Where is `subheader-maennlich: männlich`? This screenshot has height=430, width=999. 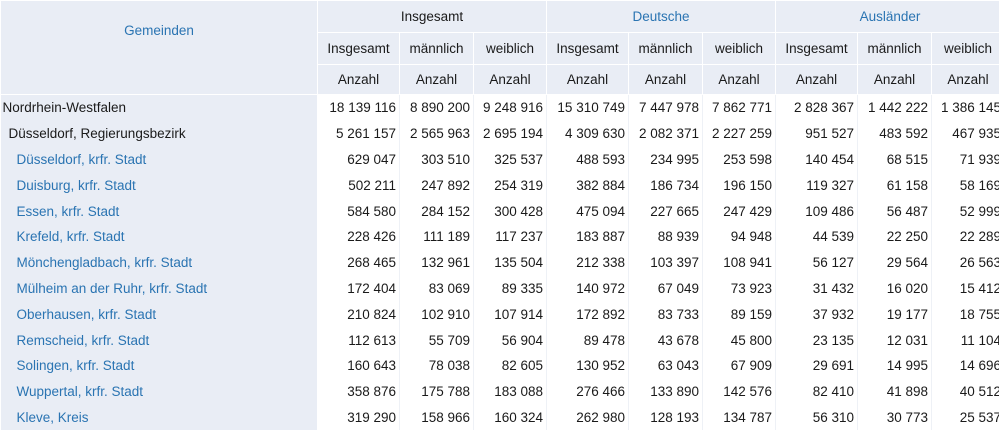 subheader-maennlich: männlich is located at coordinates (437, 49).